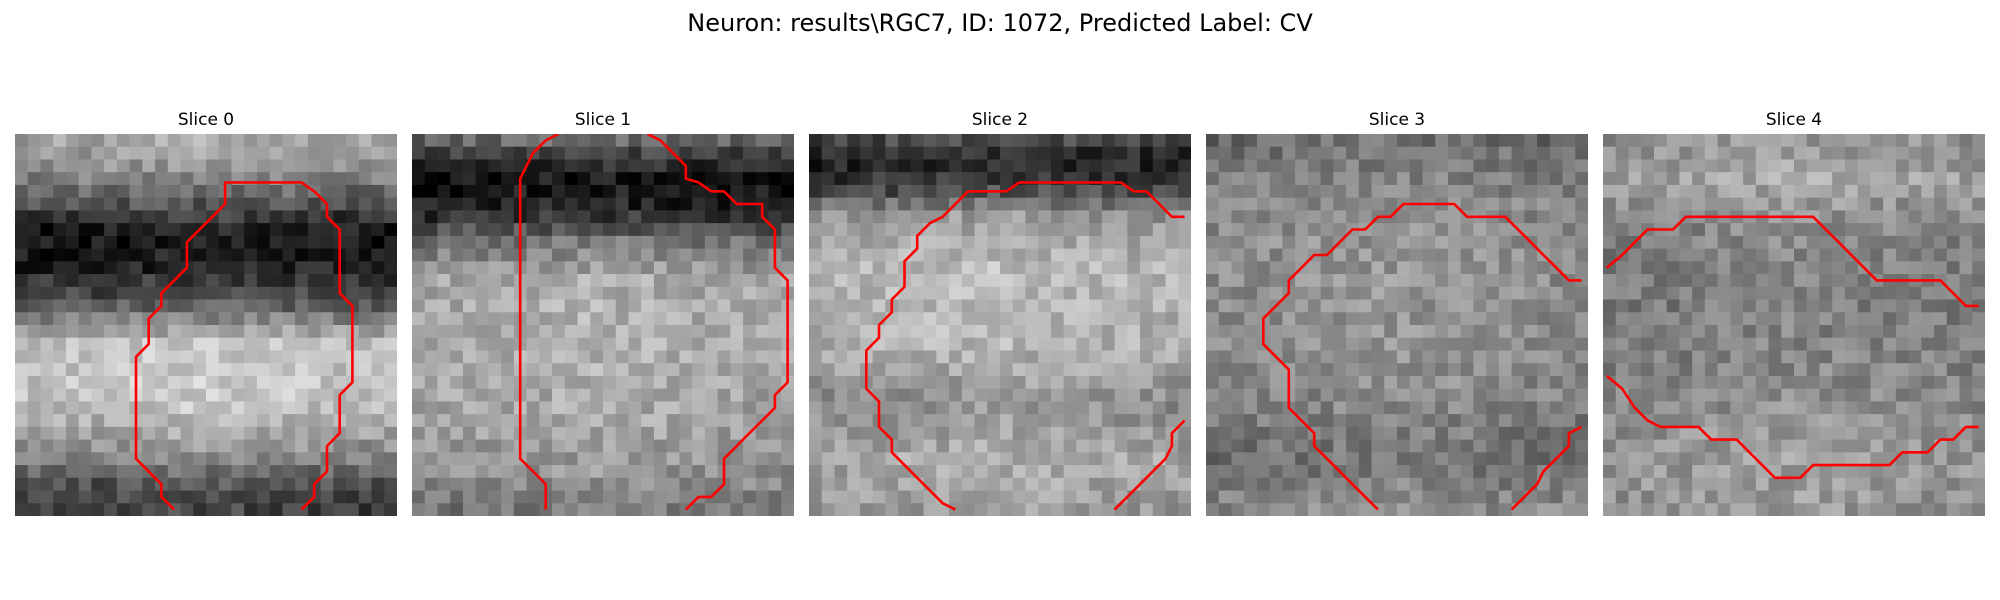 The height and width of the screenshot is (600, 2000). I want to click on slice-3-image, so click(1397, 325).